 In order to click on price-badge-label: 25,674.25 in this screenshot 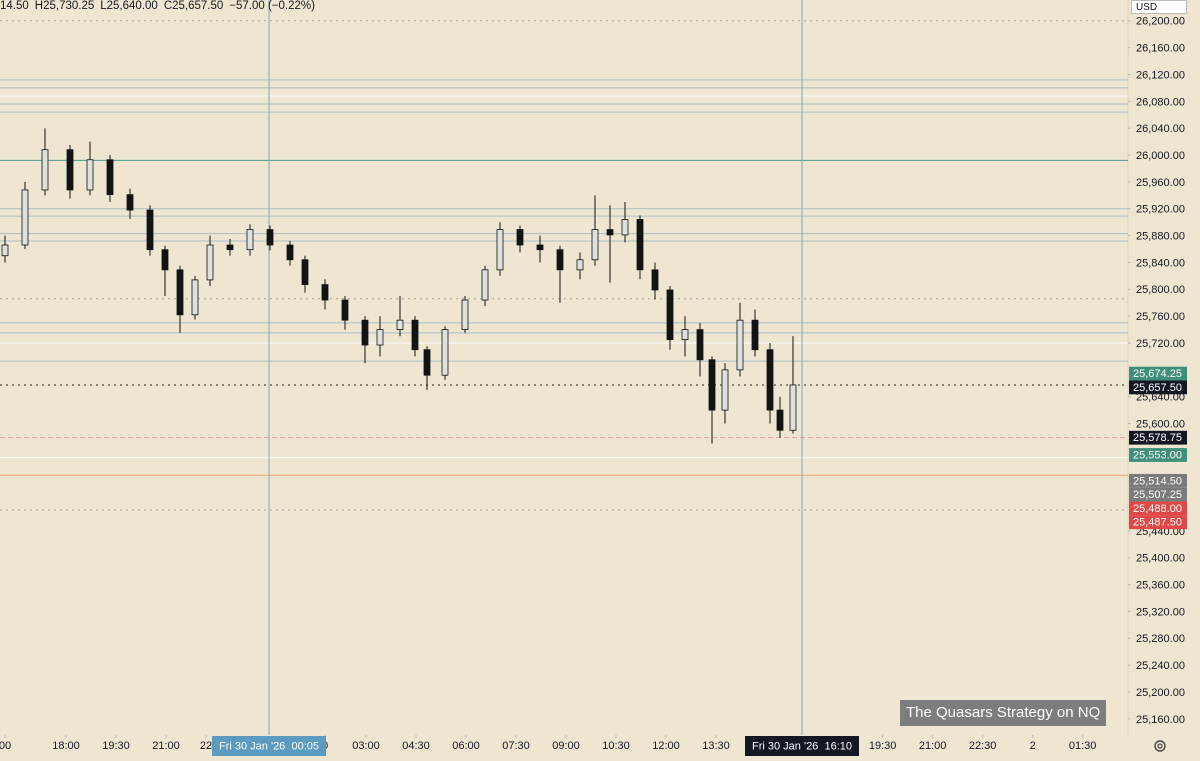, I will do `click(1157, 374)`.